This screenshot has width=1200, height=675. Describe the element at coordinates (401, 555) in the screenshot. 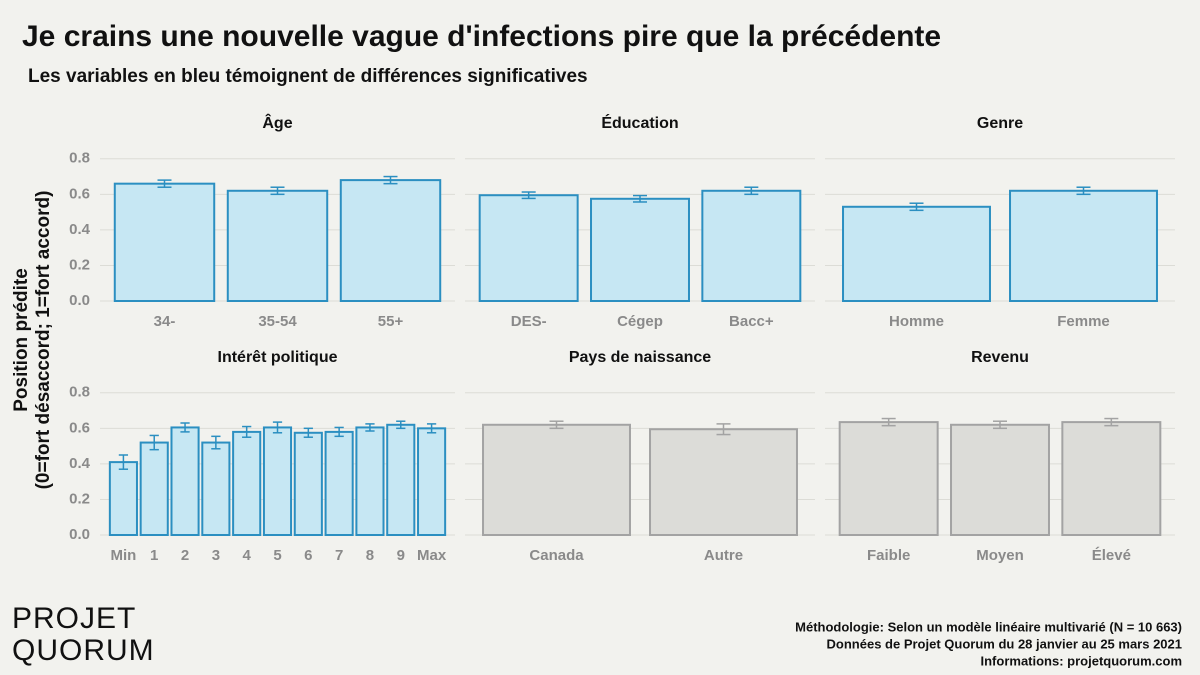

I see `x-tick-label: 9` at that location.